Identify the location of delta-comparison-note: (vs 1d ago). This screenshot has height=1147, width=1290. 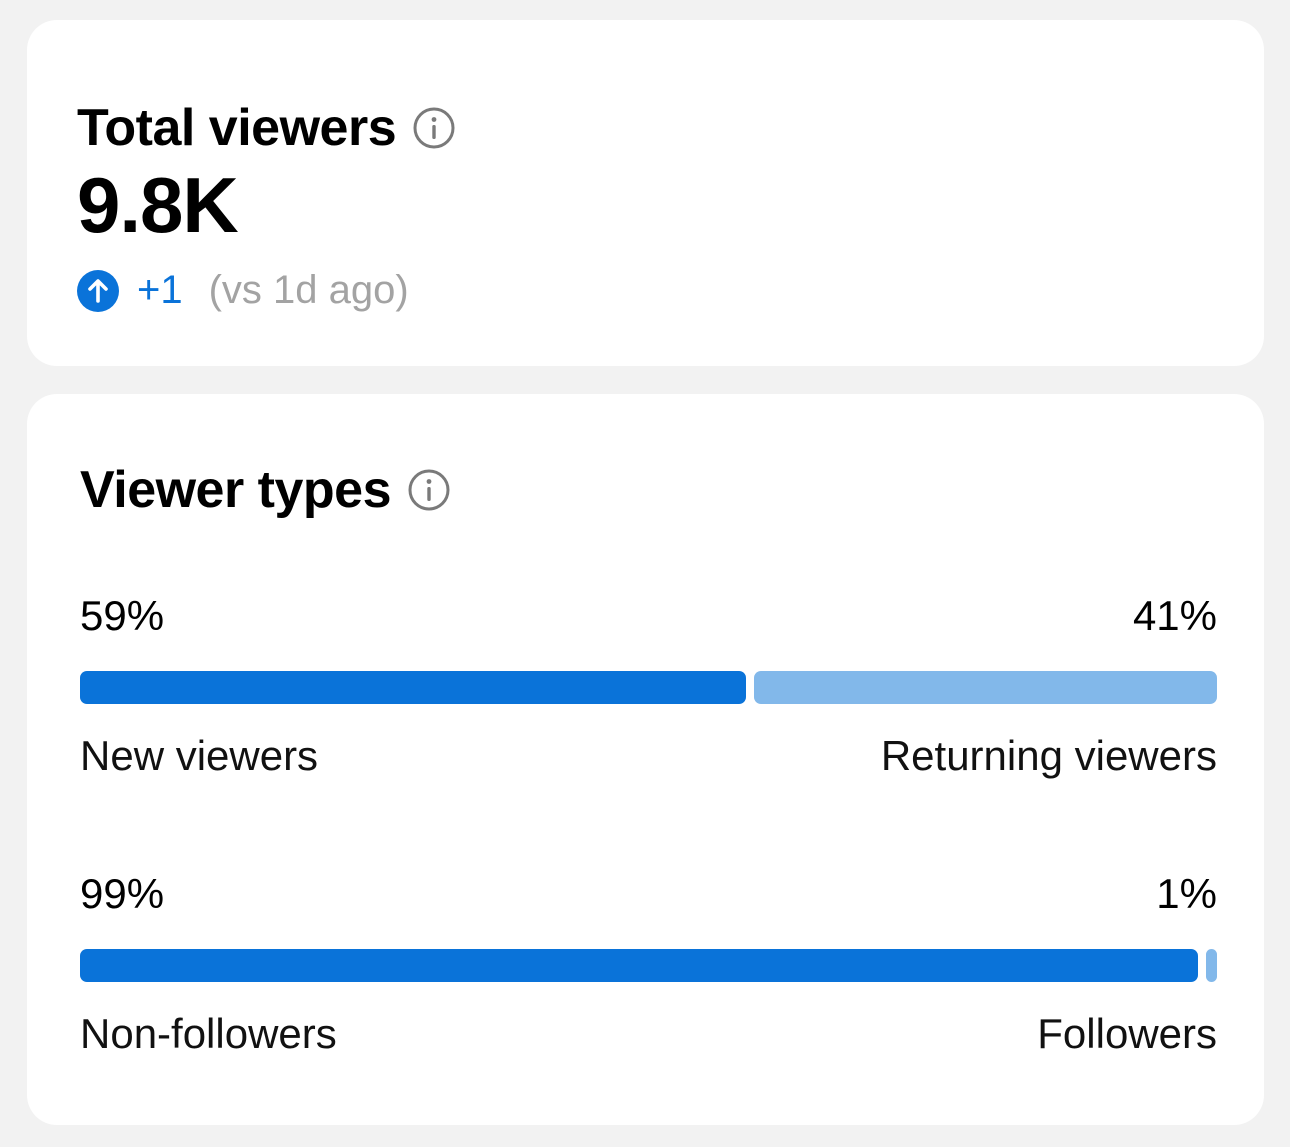
(308, 290).